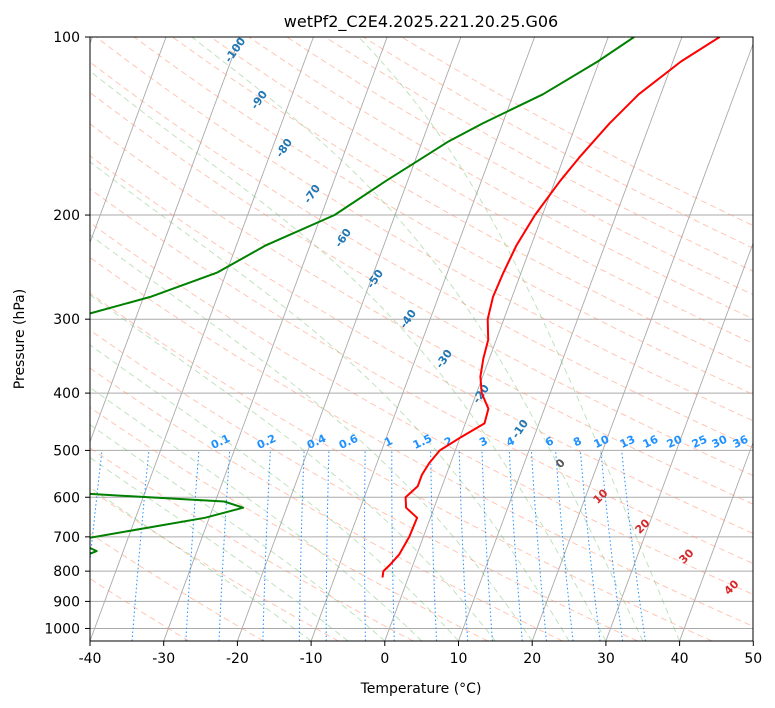  Describe the element at coordinates (66, 572) in the screenshot. I see `y-tick-label: 800` at that location.